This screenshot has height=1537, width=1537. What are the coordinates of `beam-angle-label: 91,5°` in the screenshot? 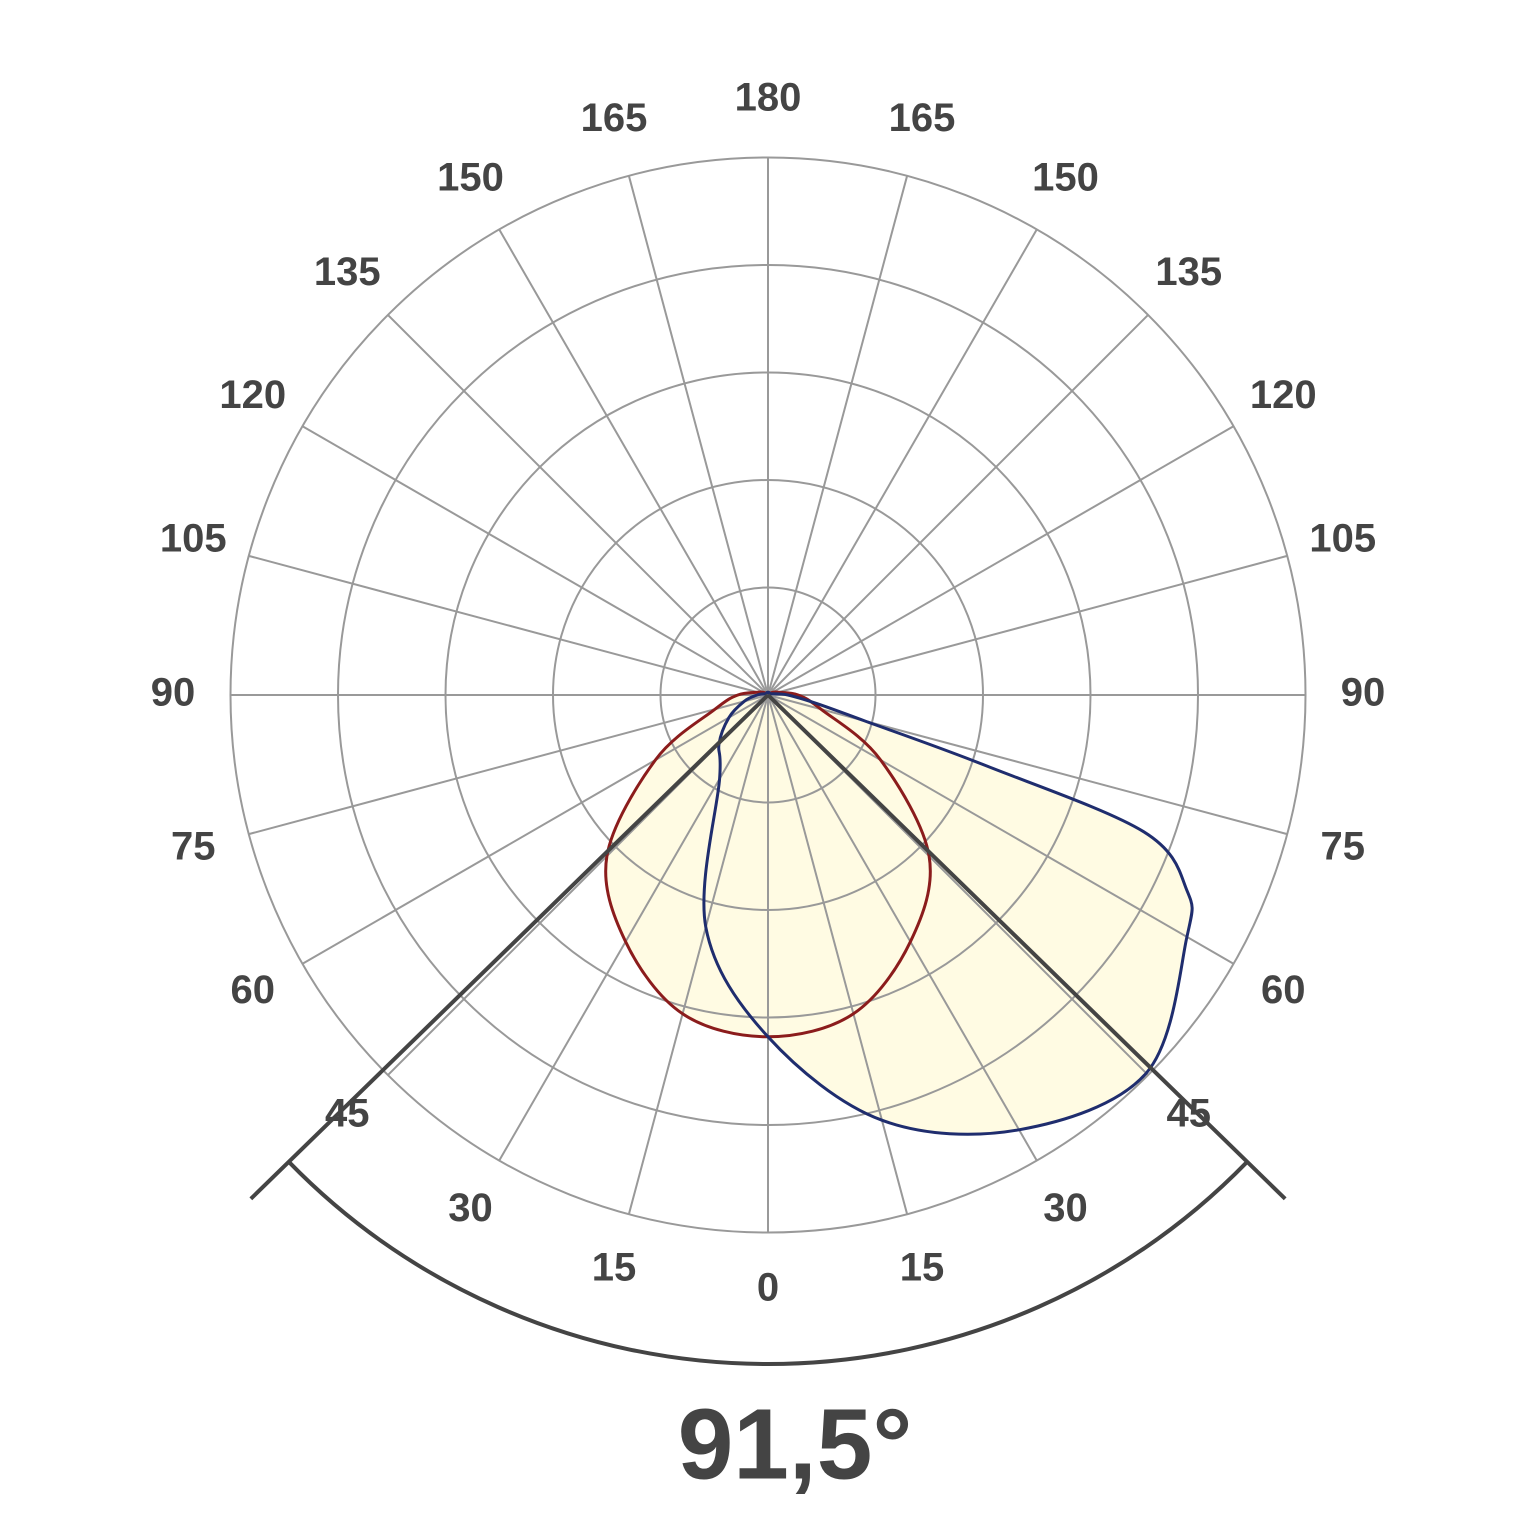 It's located at (795, 1444).